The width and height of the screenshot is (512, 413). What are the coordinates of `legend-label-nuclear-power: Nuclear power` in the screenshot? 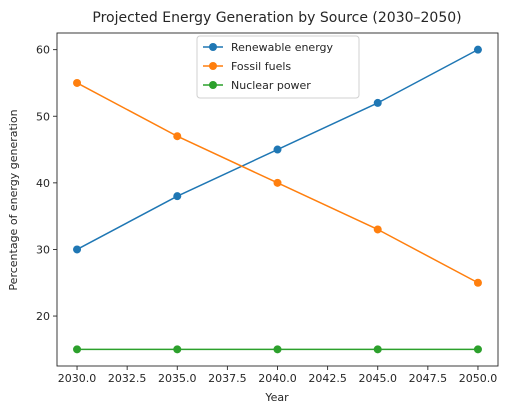 It's located at (271, 85).